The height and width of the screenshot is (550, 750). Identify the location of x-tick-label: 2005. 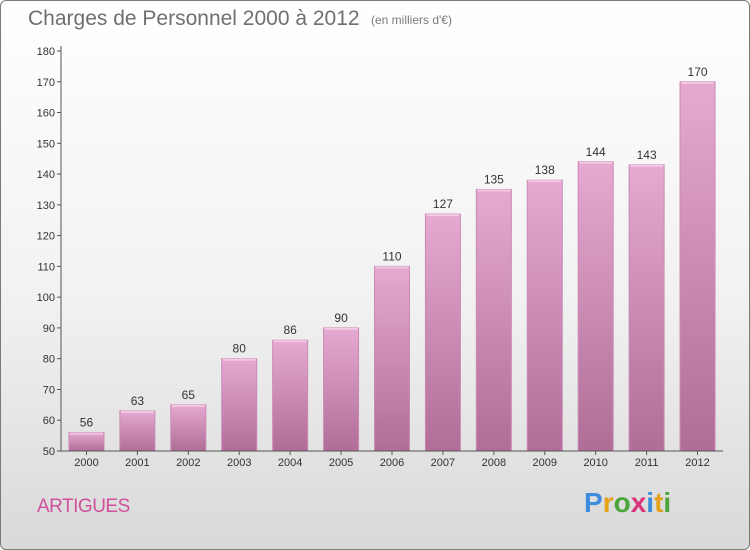
(341, 463).